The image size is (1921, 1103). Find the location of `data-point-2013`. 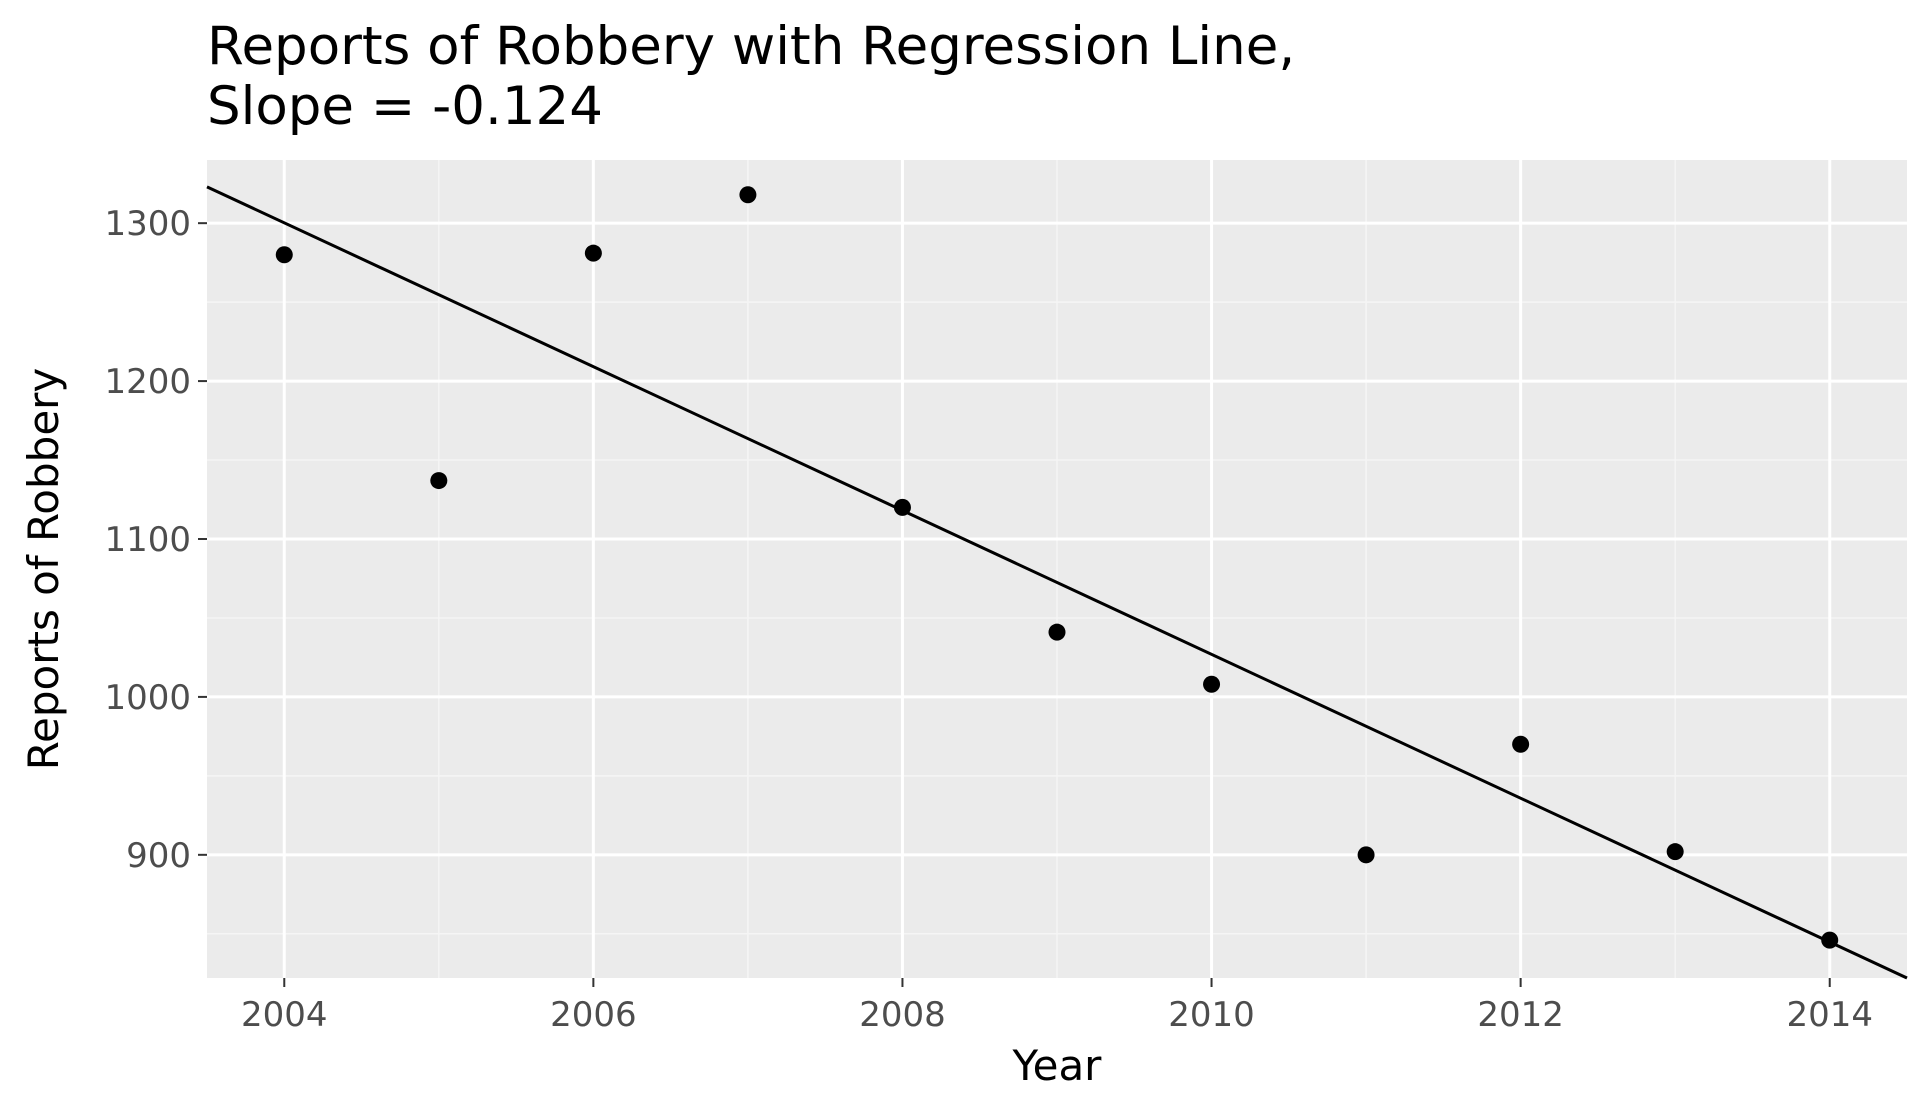

data-point-2013 is located at coordinates (1675, 852).